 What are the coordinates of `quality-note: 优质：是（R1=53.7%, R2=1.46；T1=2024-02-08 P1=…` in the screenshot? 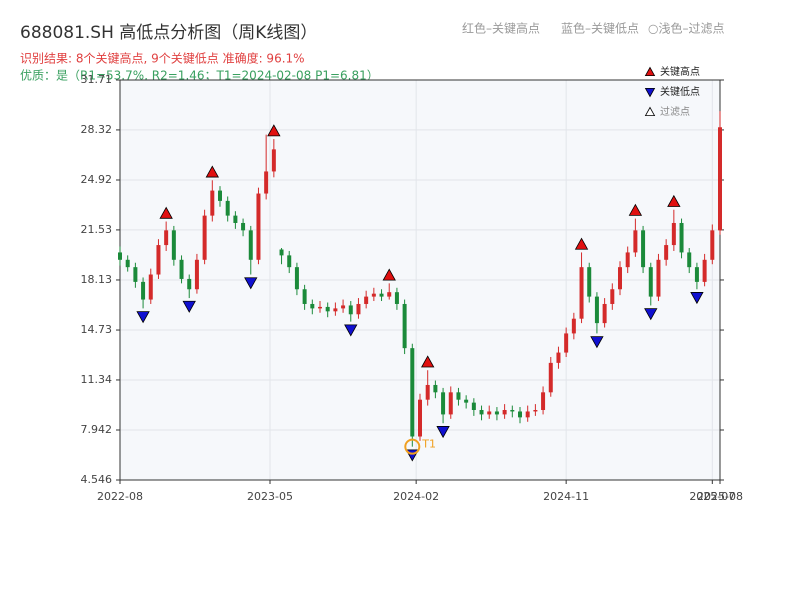 It's located at (199, 76).